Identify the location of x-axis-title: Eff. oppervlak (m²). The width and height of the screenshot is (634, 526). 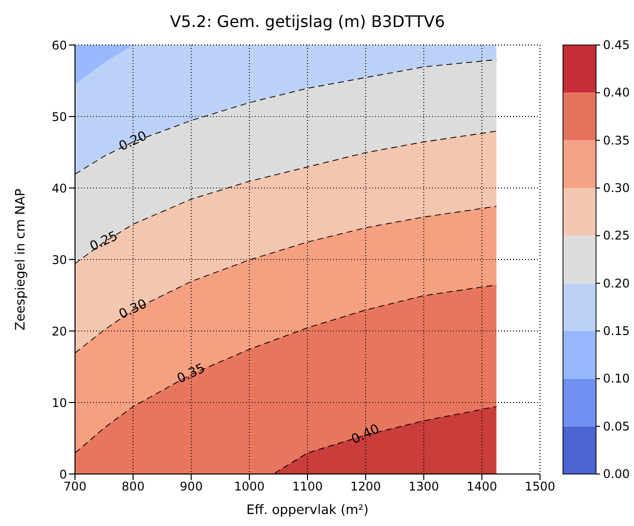
(307, 510).